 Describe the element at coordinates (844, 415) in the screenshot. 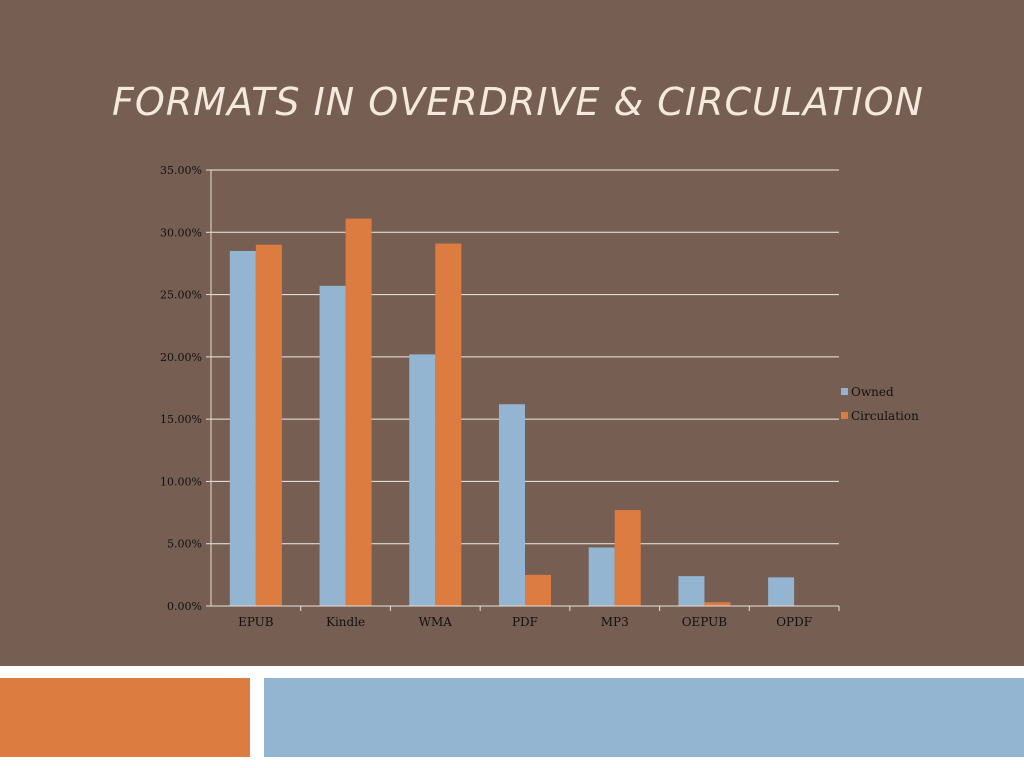

I see `legend-swatch-circulation` at that location.